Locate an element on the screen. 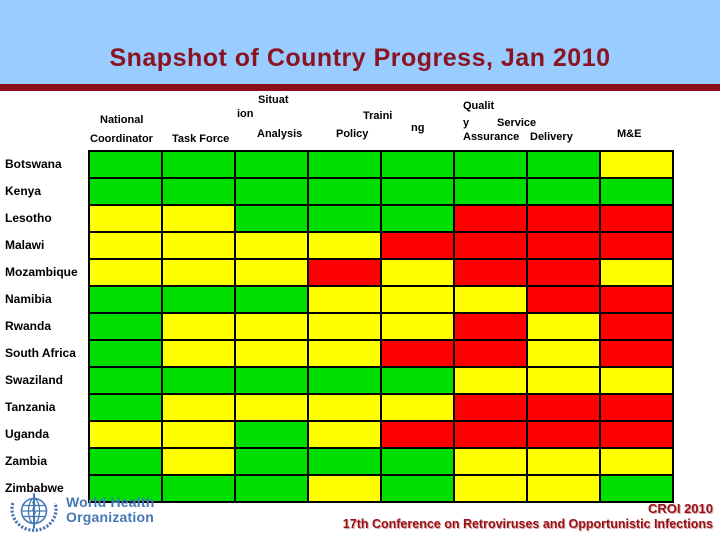 This screenshot has height=542, width=720. status-cell-tanzania-m-e is located at coordinates (636, 407).